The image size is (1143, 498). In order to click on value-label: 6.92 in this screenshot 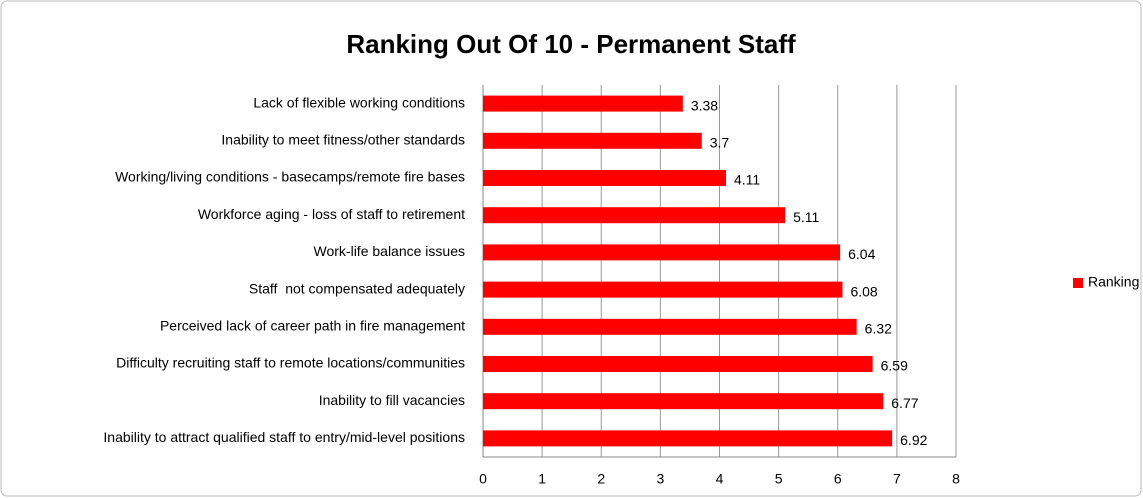, I will do `click(913, 440)`.